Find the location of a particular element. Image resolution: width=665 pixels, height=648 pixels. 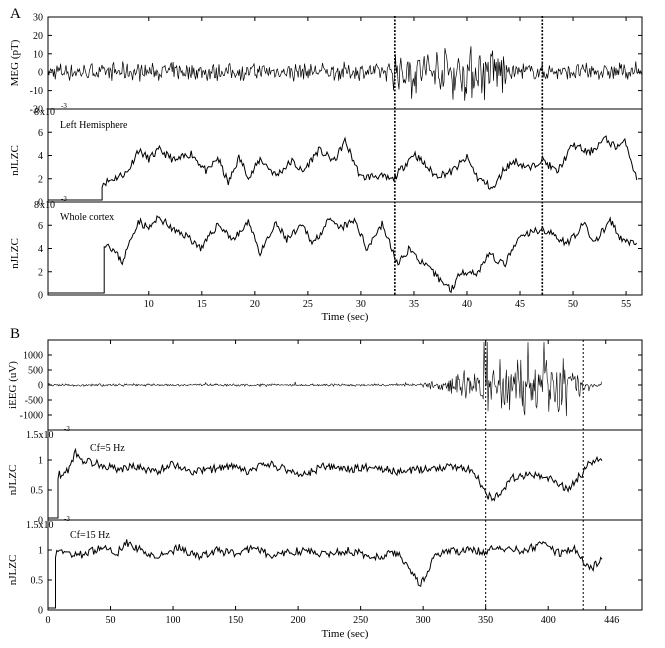

y-tick-label: 1000 is located at coordinates (33, 356).